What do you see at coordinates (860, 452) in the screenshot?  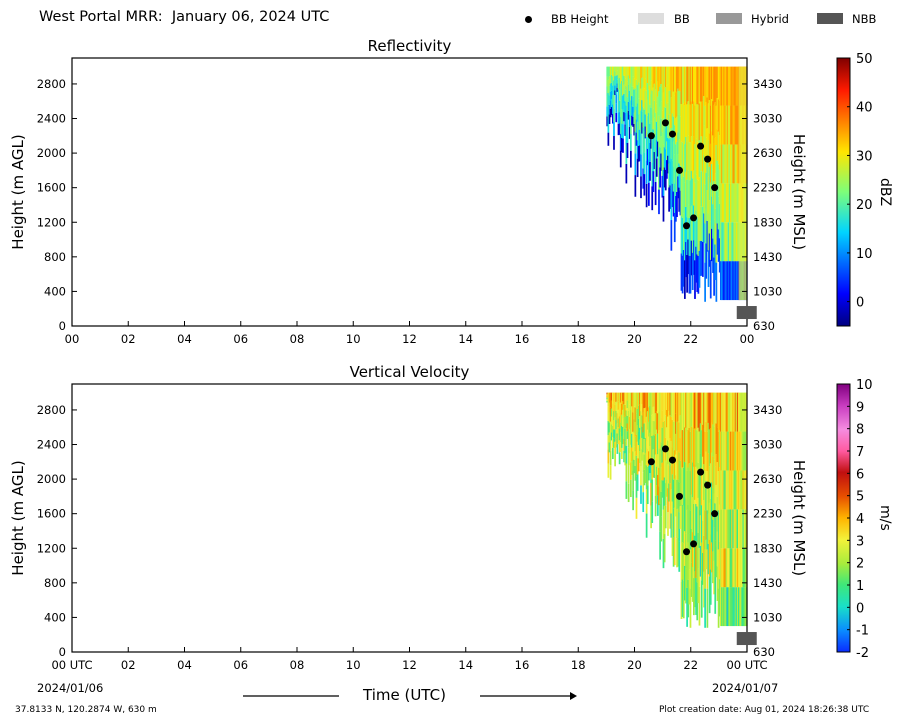 I see `colorbar-tick-label: 7` at bounding box center [860, 452].